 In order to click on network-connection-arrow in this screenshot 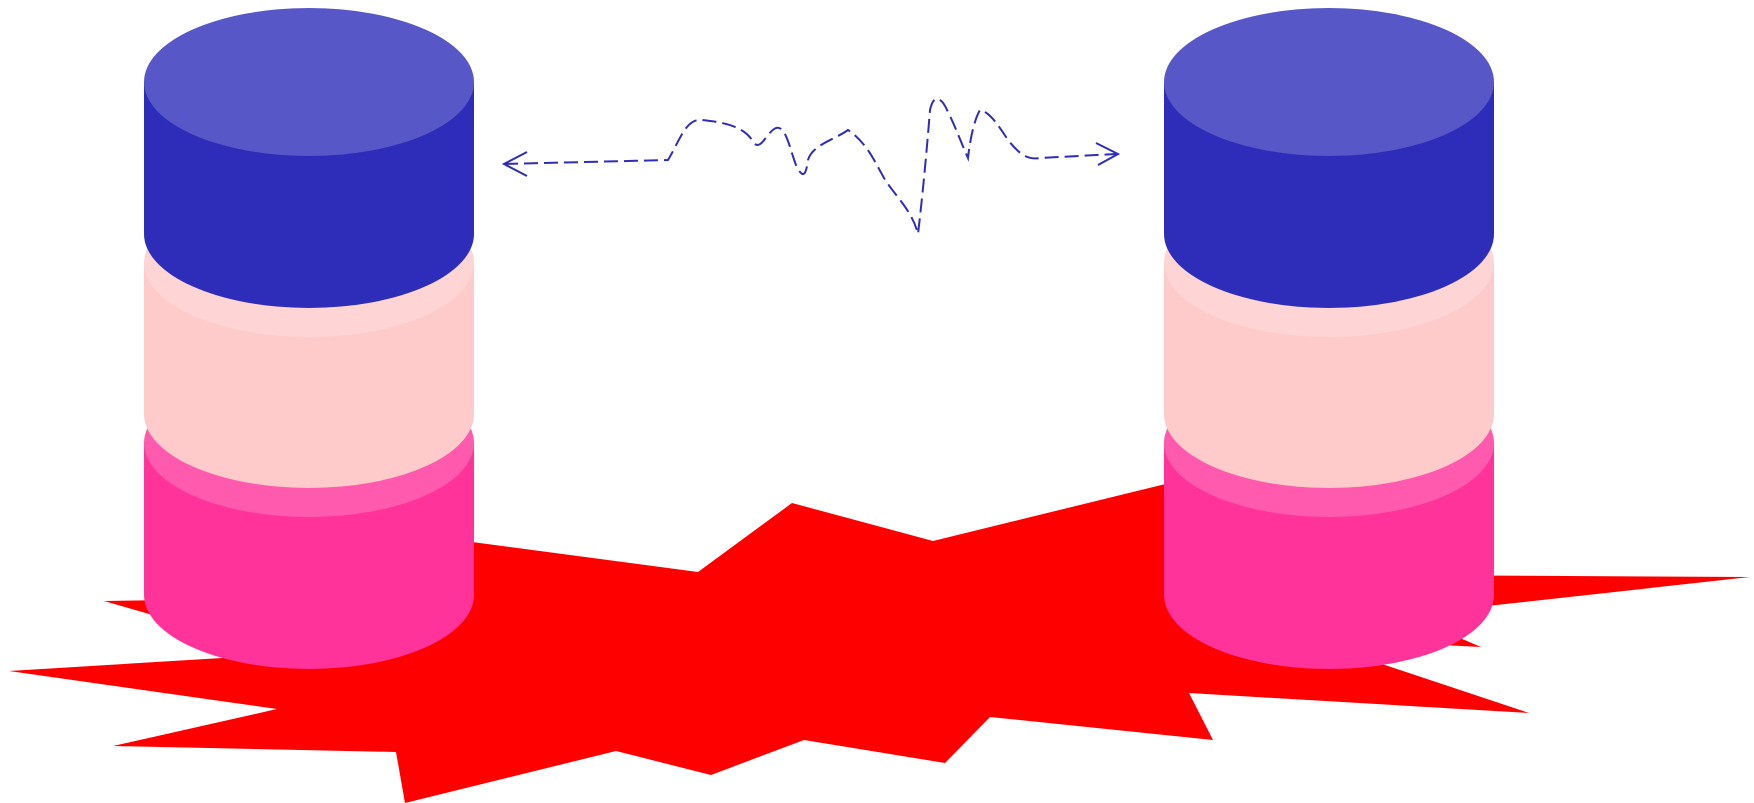, I will do `click(811, 166)`.